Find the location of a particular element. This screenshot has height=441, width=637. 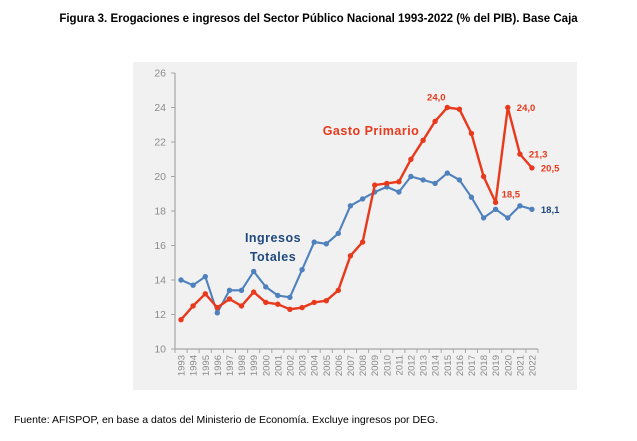

x-tick-label: 2009 is located at coordinates (375, 365).